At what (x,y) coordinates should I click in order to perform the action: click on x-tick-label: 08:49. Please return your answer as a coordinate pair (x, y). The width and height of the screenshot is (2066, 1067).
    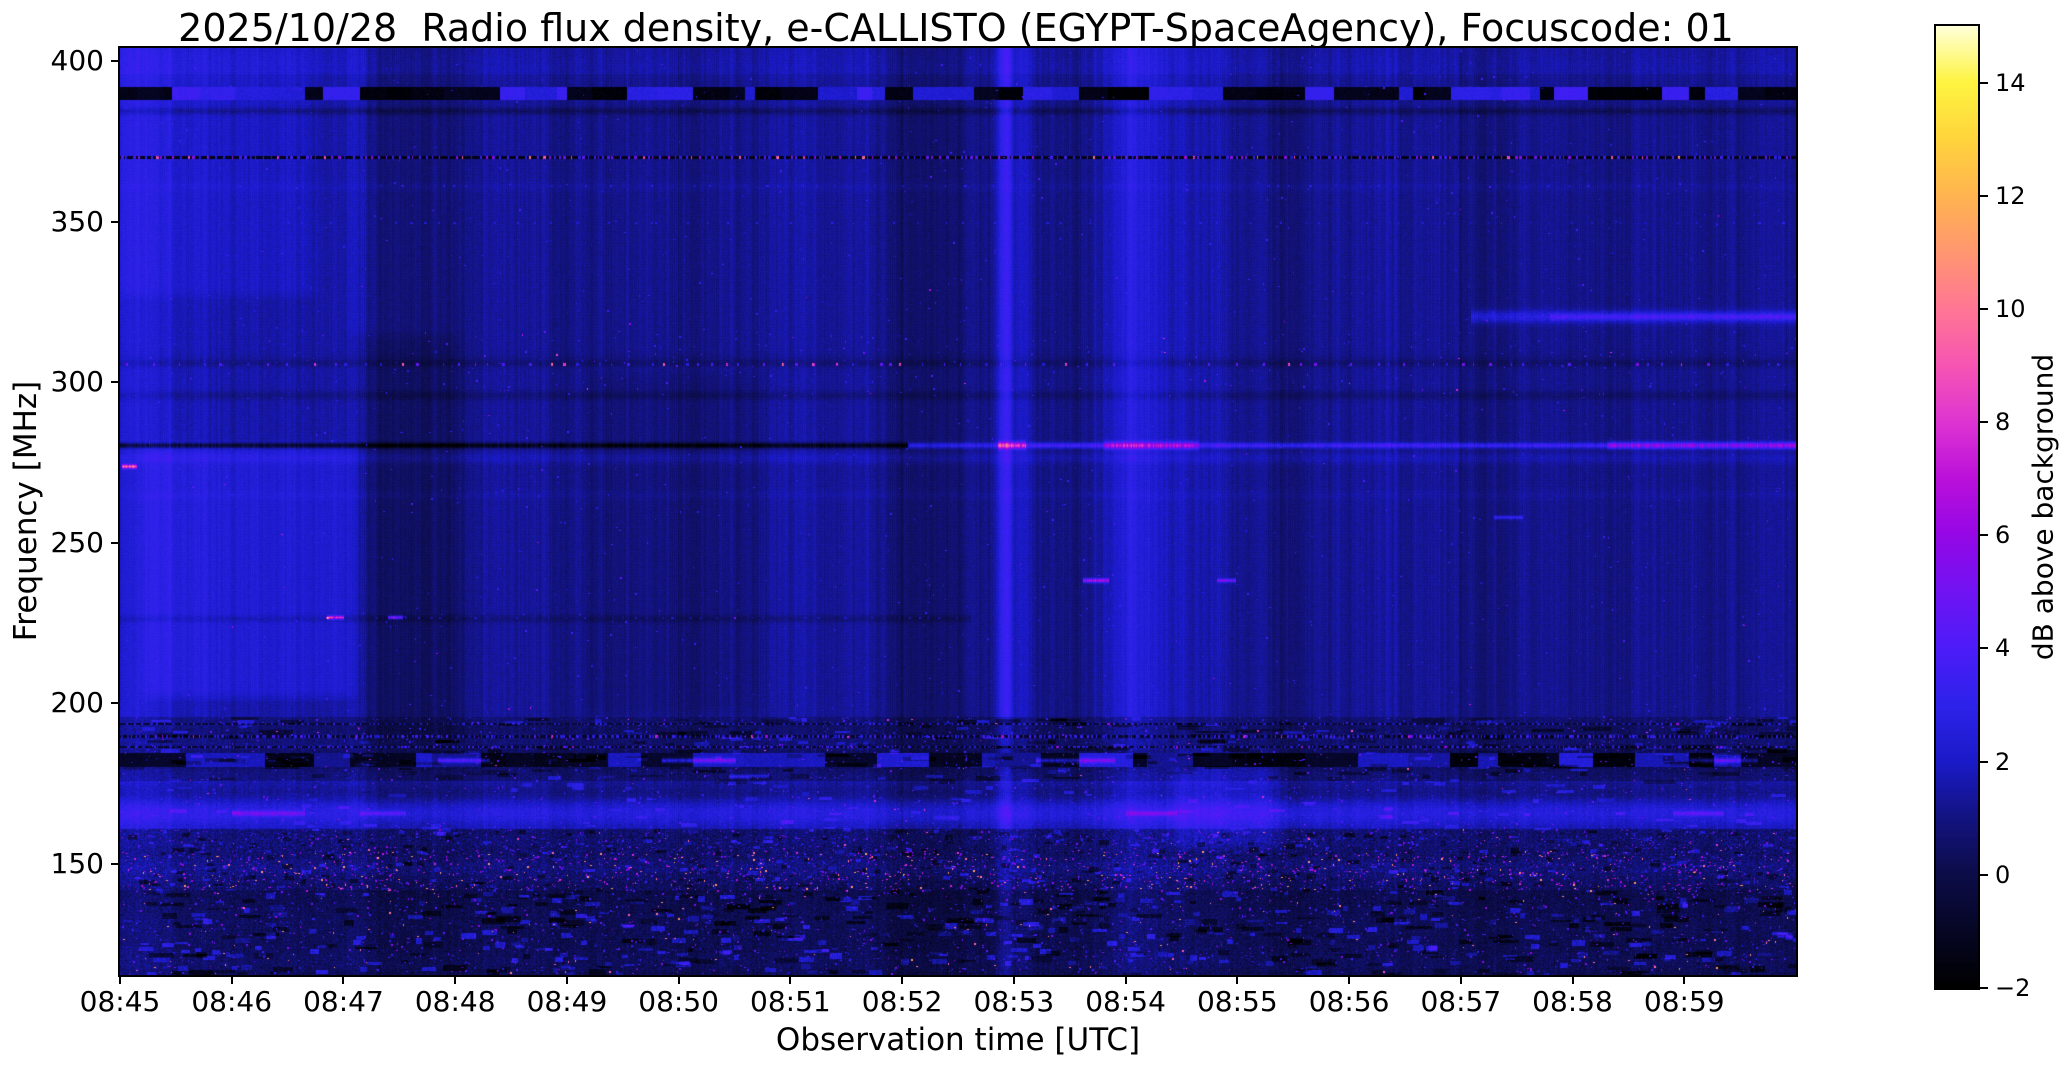
    Looking at the image, I should click on (567, 1001).